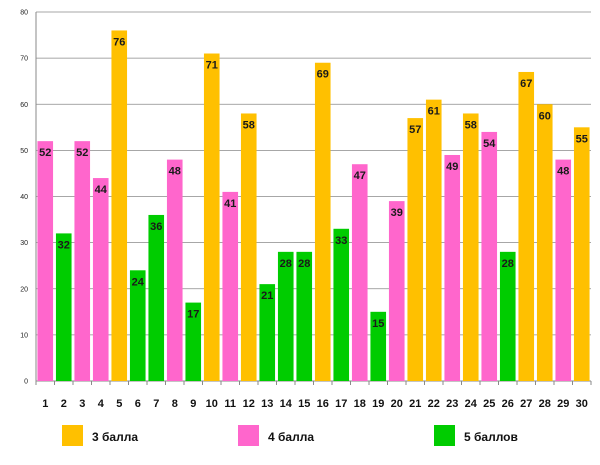 This screenshot has height=465, width=600. I want to click on data-label: 57, so click(415, 130).